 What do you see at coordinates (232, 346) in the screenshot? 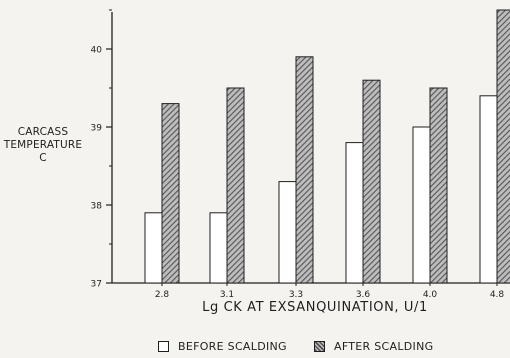
I see `legend-label-before: BEFORE SCALDING` at bounding box center [232, 346].